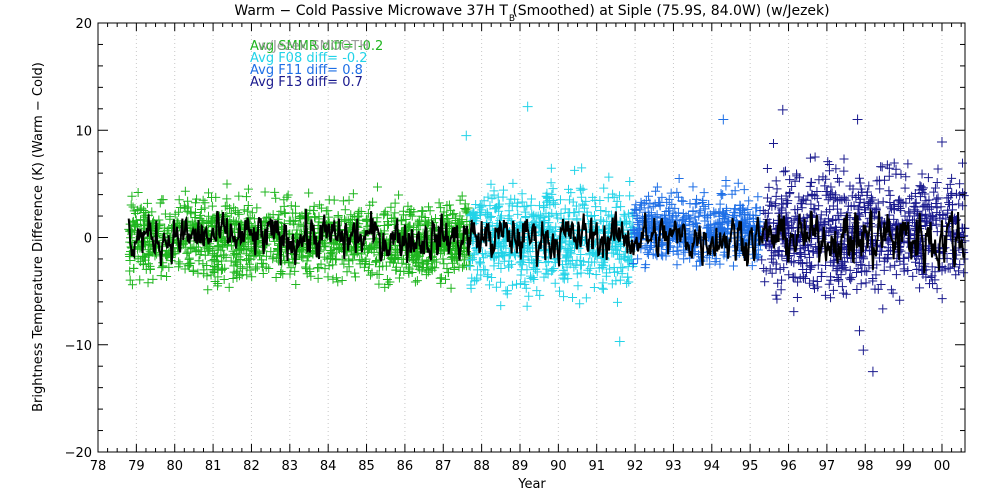 The image size is (1000, 500). I want to click on x-tick-label-89: 89, so click(520, 466).